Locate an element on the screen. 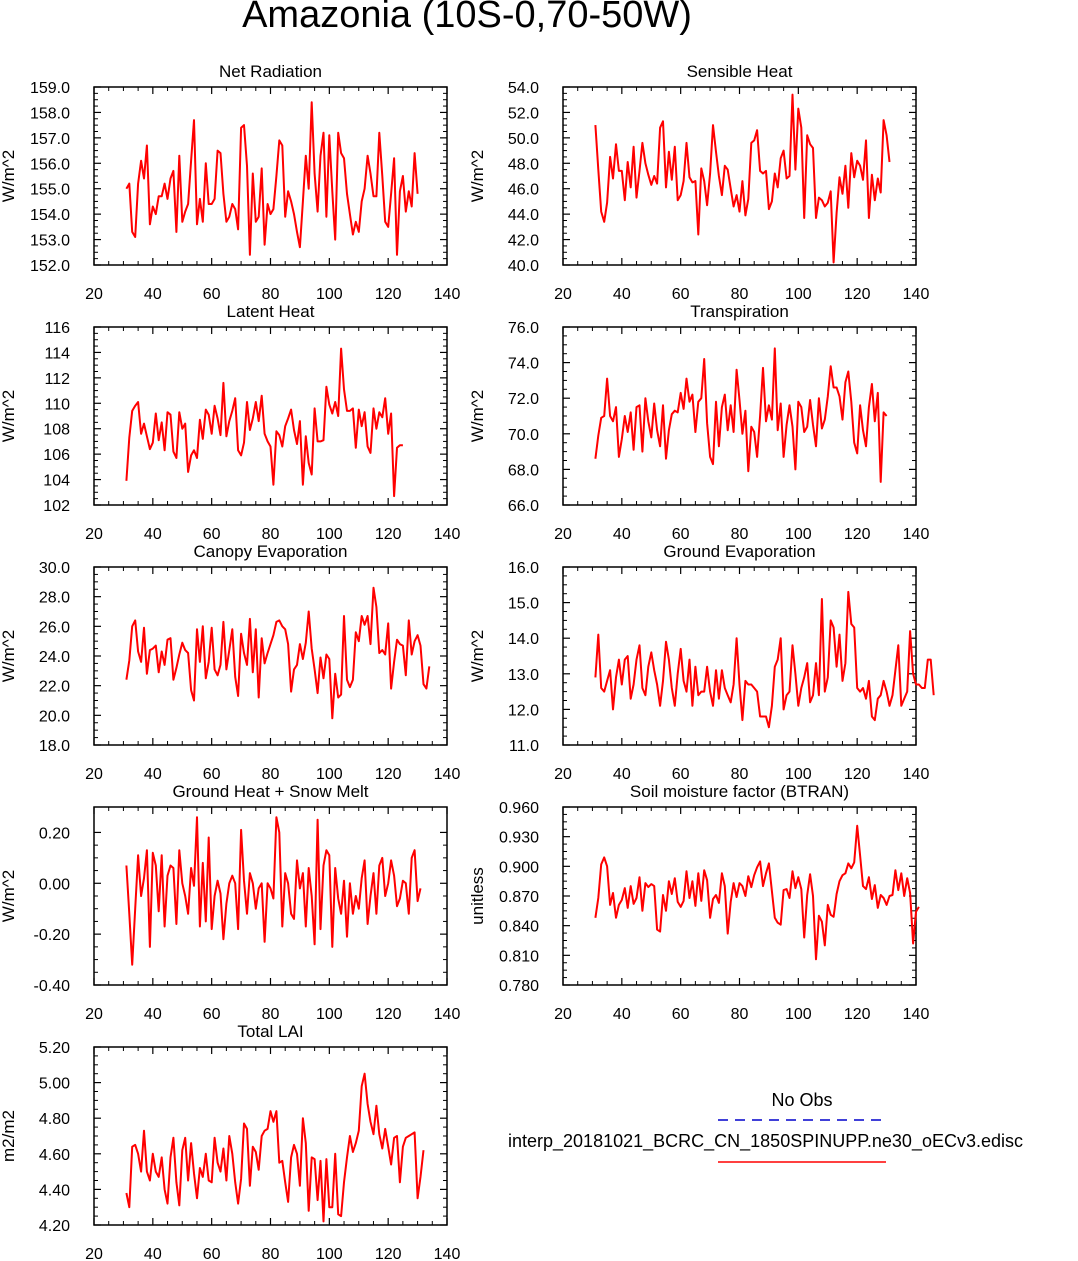 The width and height of the screenshot is (1078, 1261). y-tick-label: 4.20 is located at coordinates (54, 1226).